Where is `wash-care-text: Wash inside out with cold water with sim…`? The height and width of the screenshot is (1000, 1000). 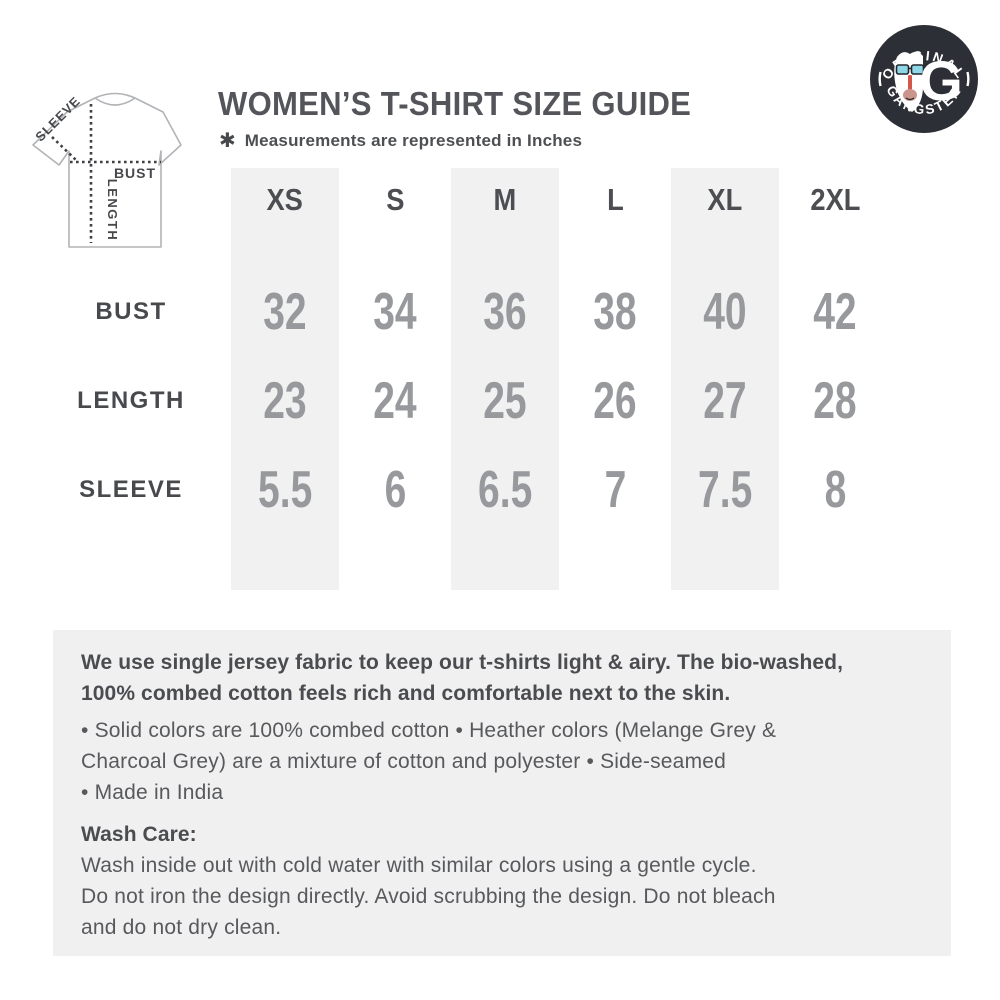
wash-care-text: Wash inside out with cold water with sim… is located at coordinates (502, 896).